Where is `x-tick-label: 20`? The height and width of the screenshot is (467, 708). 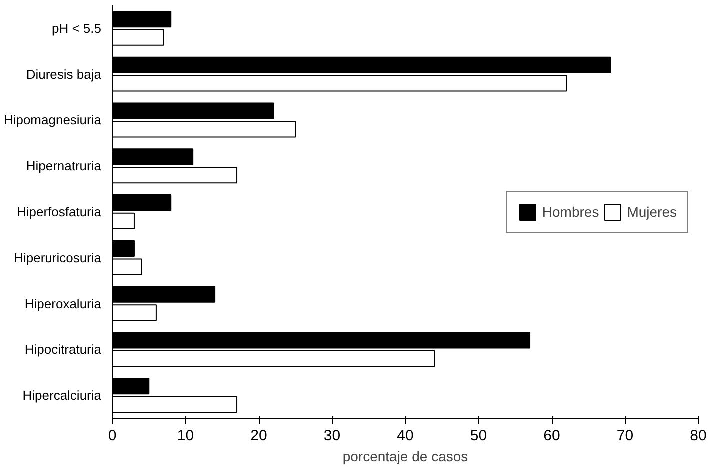 x-tick-label: 20 is located at coordinates (259, 436).